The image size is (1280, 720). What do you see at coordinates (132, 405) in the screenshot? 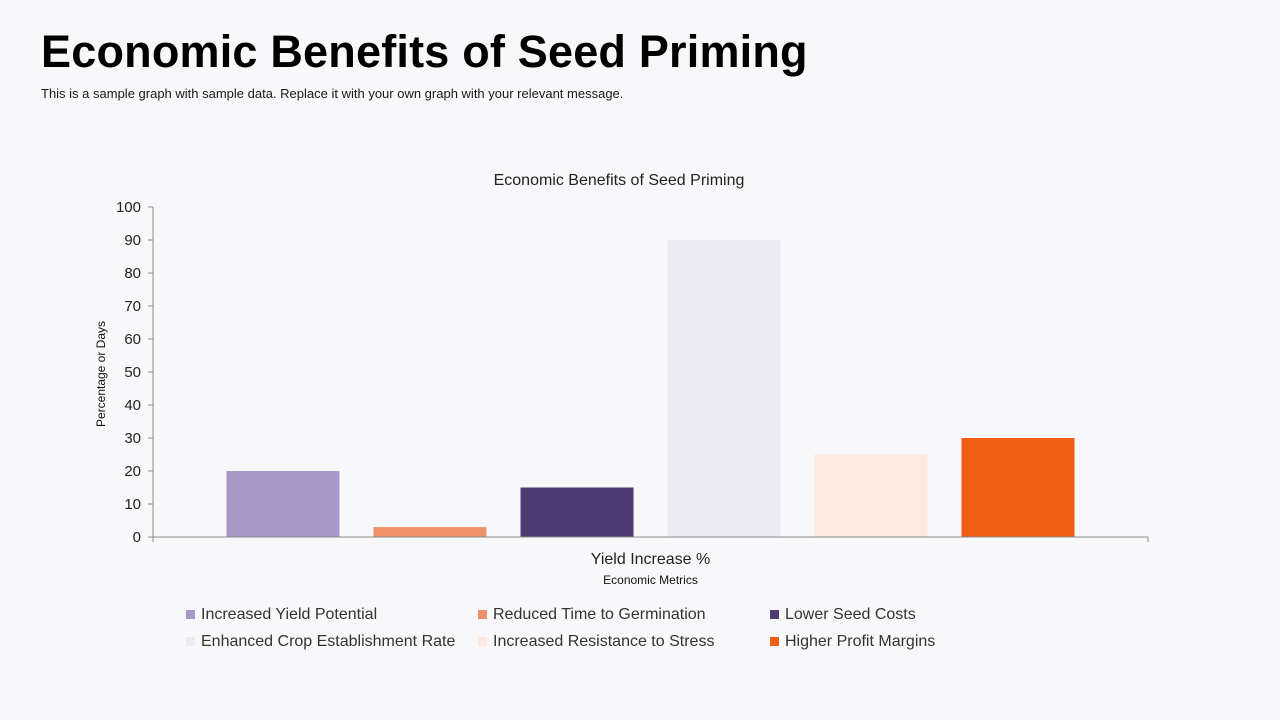
I see `y-tick-label: 40` at bounding box center [132, 405].